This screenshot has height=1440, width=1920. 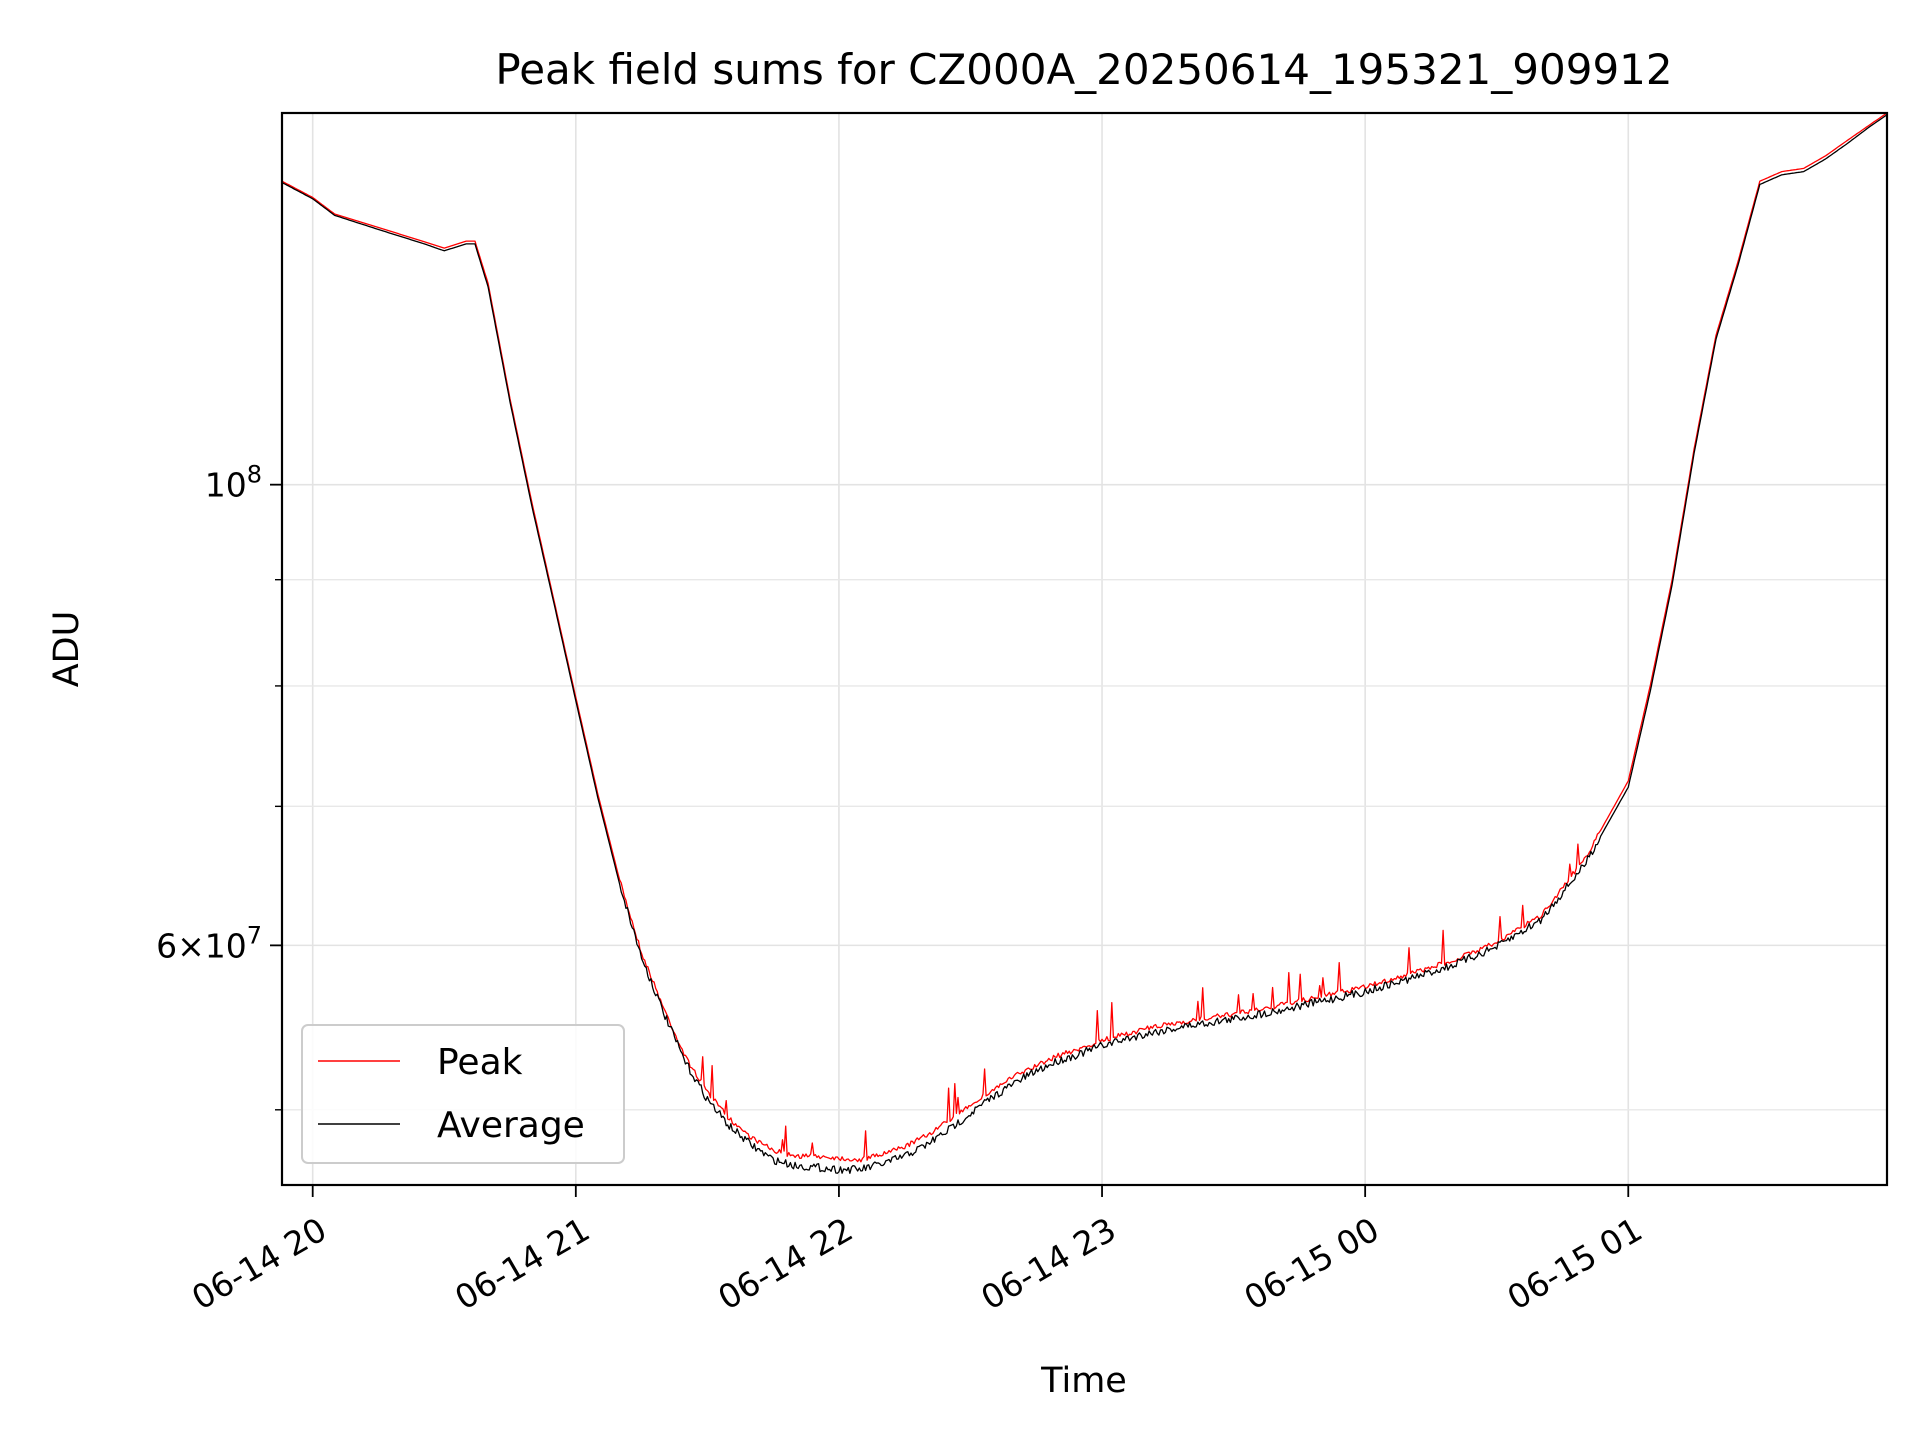 I want to click on legend-label-average: Average, so click(x=511, y=1125).